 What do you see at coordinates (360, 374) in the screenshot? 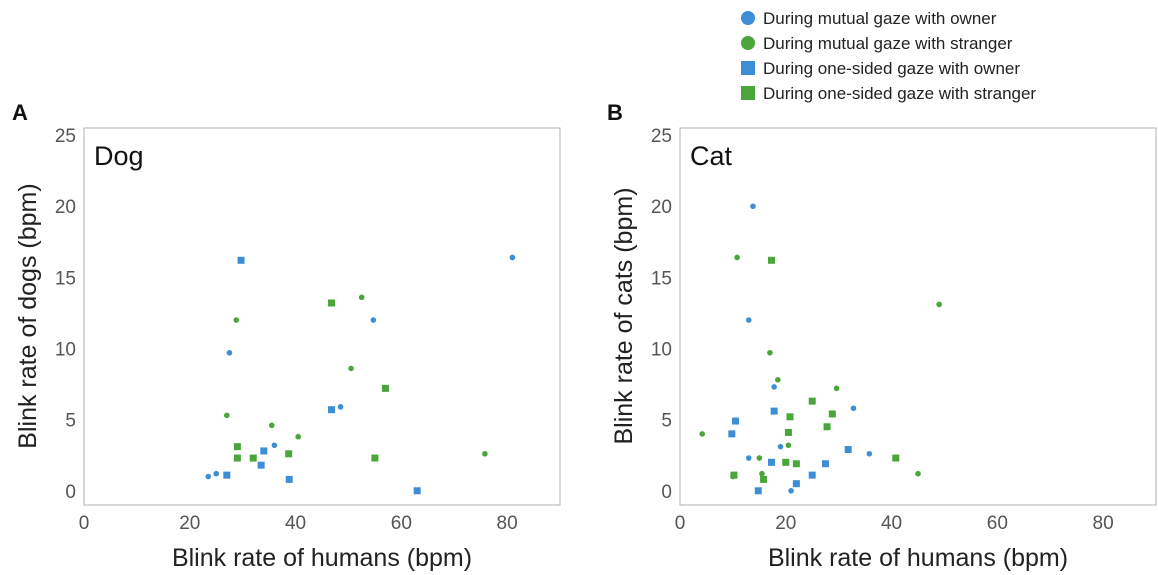
I see `data-points` at bounding box center [360, 374].